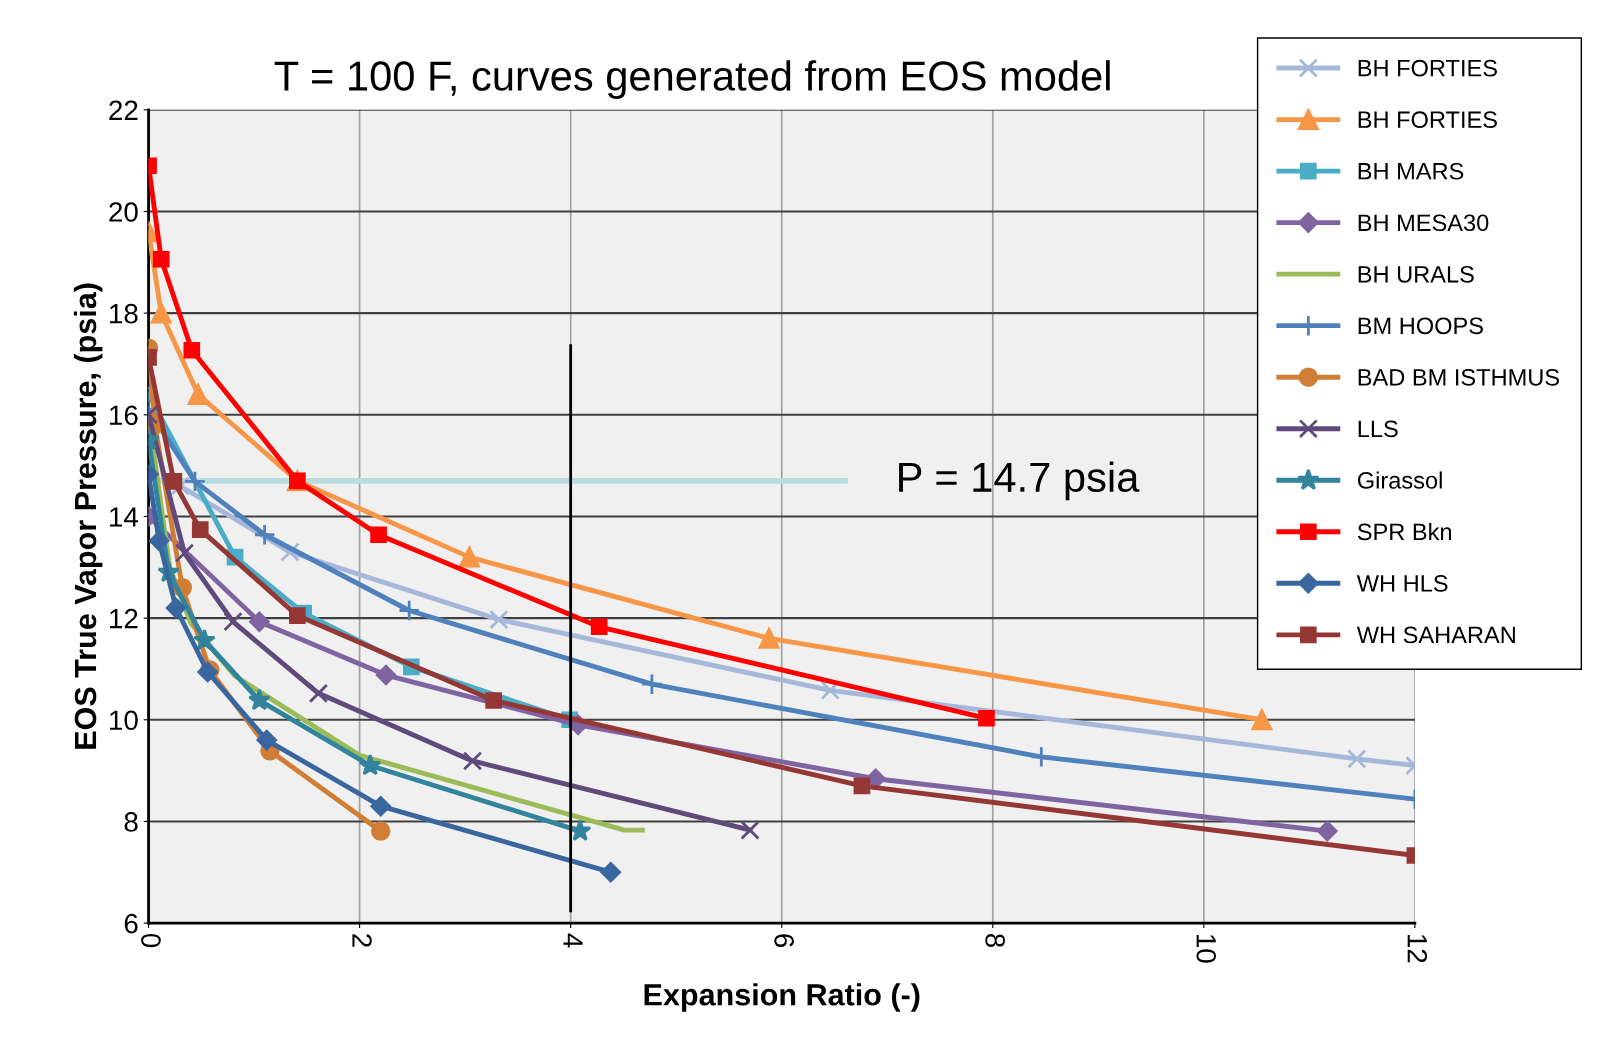  I want to click on ref-line-label: P = 14.7 psia, so click(1019, 481).